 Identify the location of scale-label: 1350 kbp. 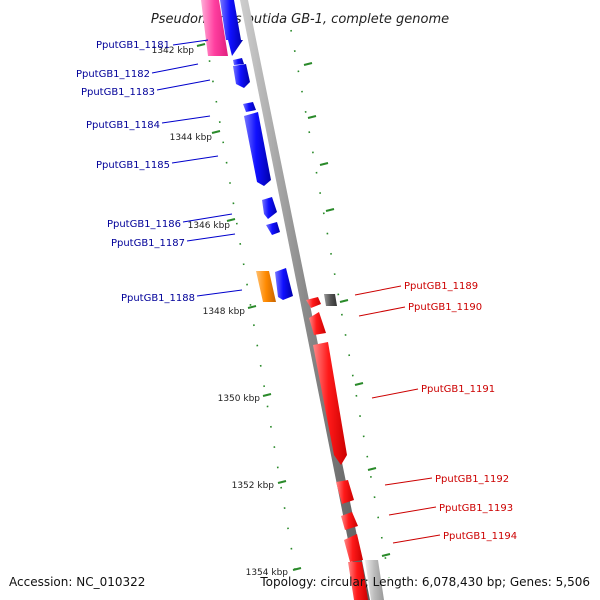
(239, 399).